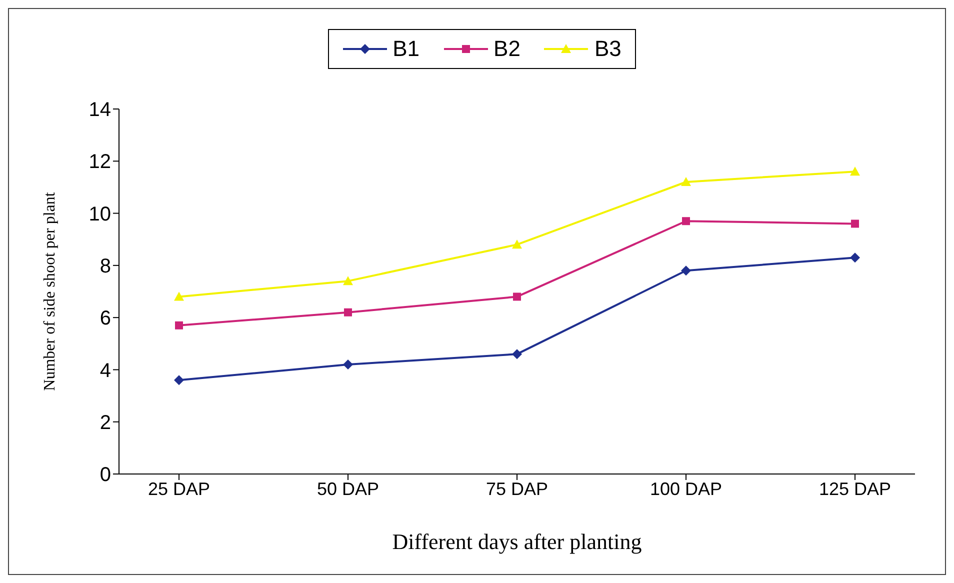  What do you see at coordinates (855, 488) in the screenshot?
I see `x-tick-label: 125 DAP` at bounding box center [855, 488].